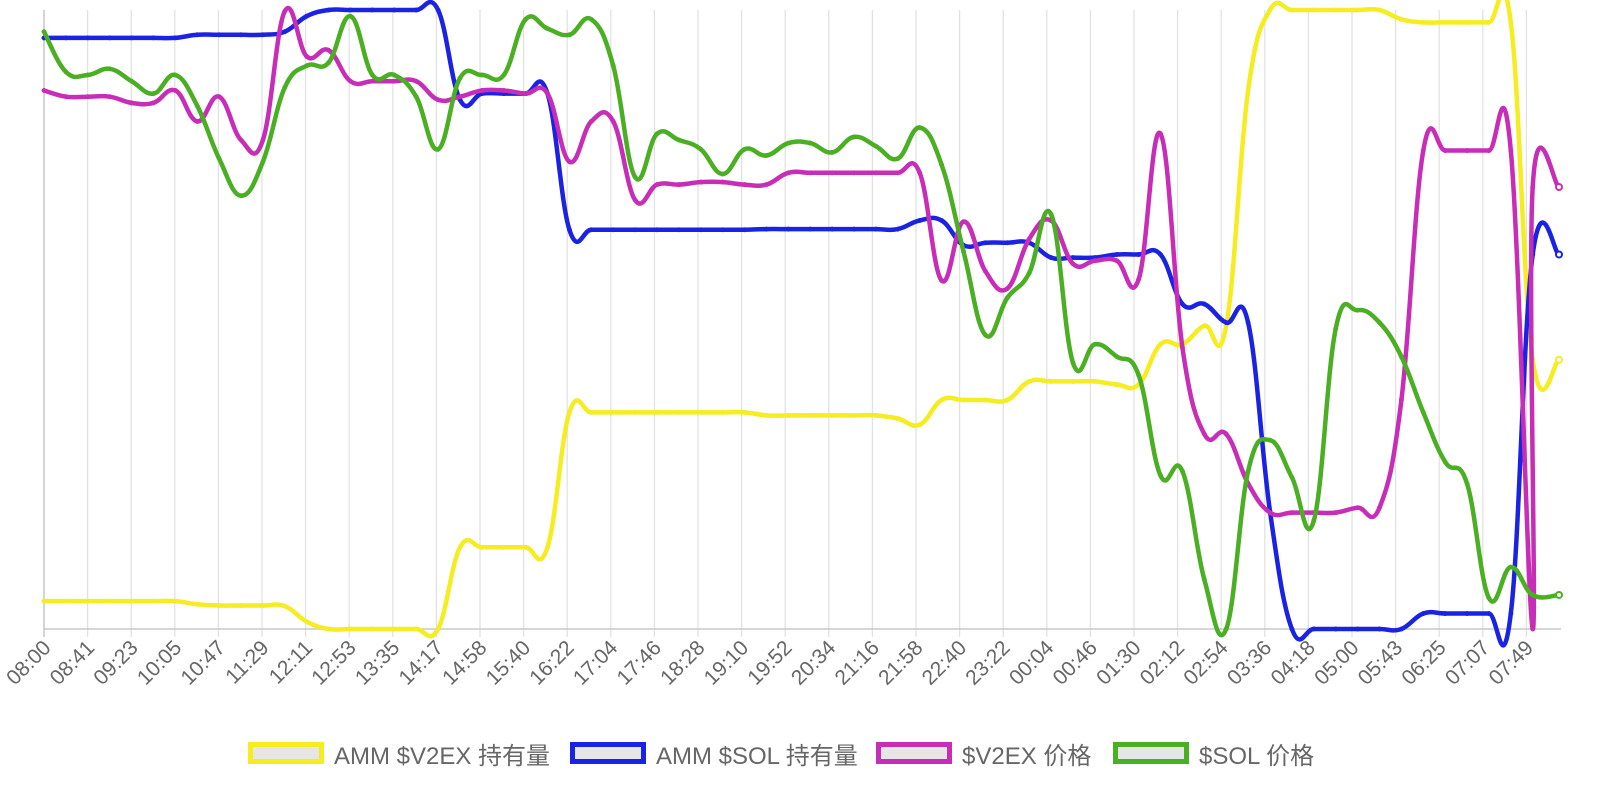  Describe the element at coordinates (247, 662) in the screenshot. I see `x-tick-label: 11:29` at that location.